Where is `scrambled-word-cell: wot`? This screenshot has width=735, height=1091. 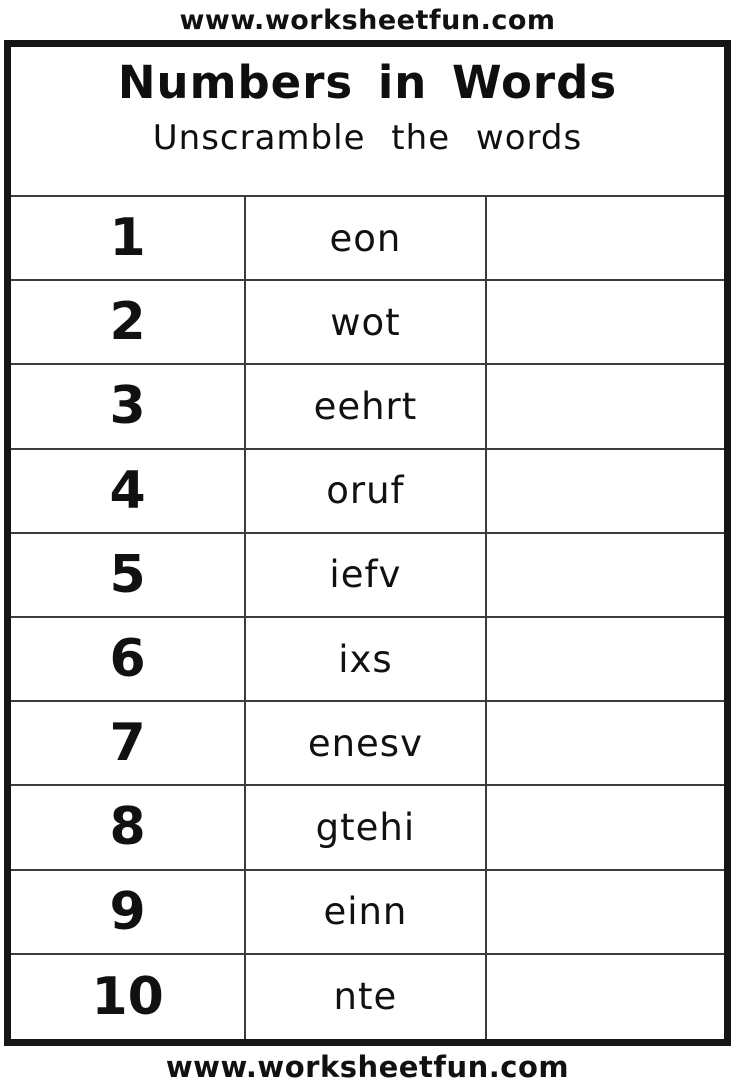 scrambled-word-cell: wot is located at coordinates (366, 323).